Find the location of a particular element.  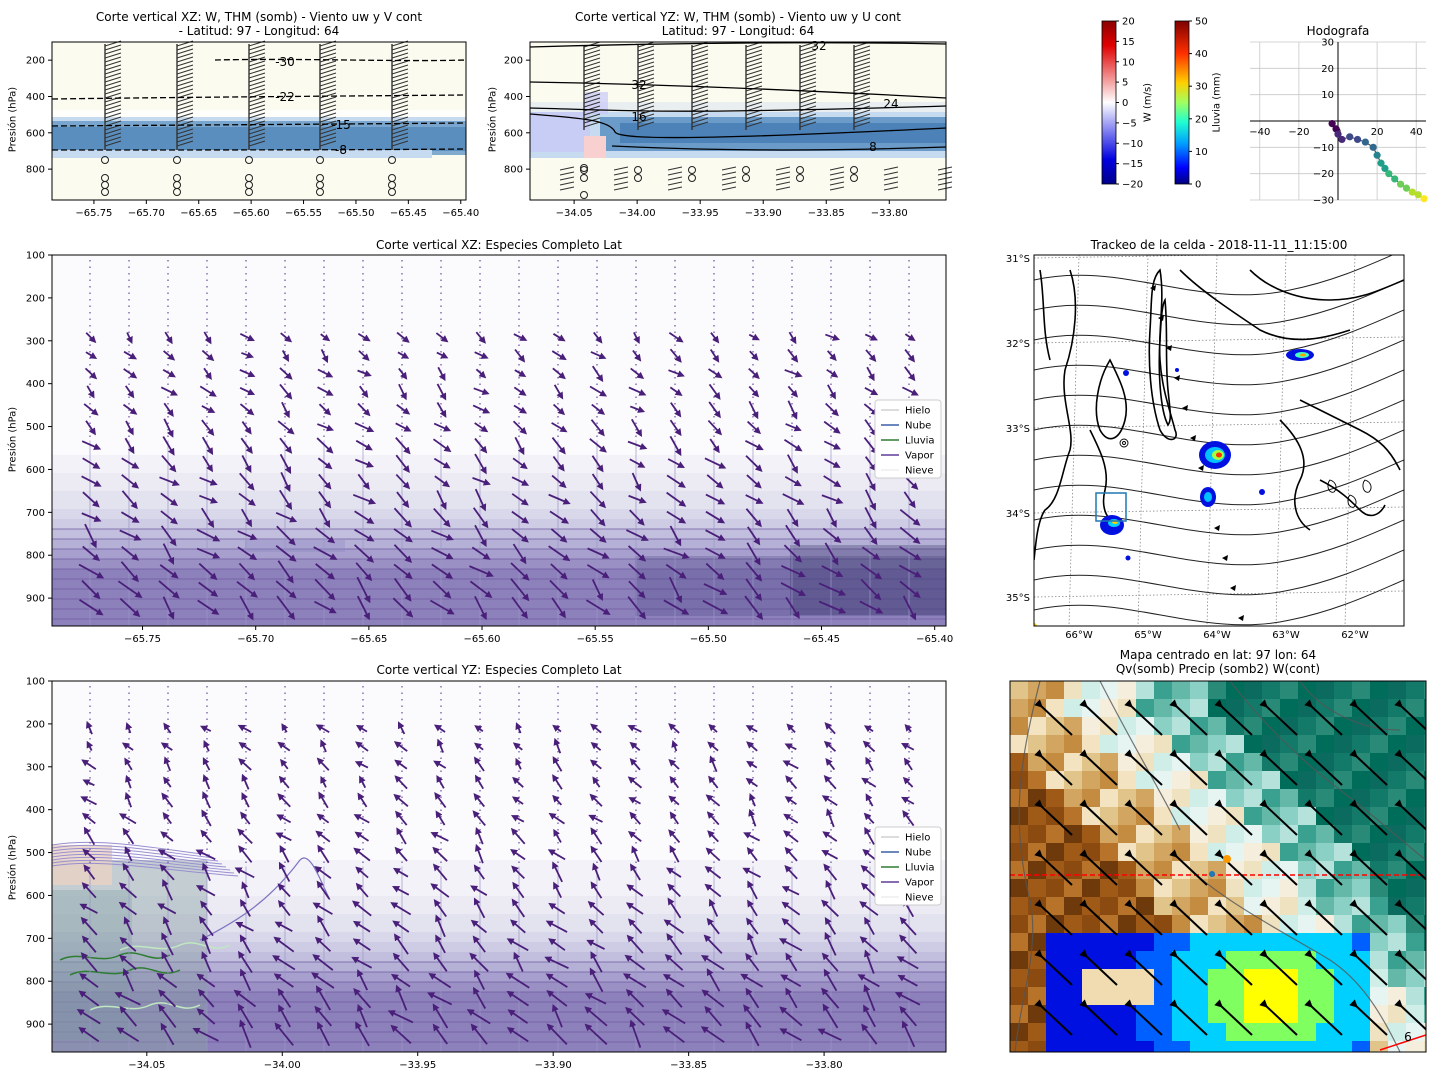

hodograph-point is located at coordinates (1373, 147).